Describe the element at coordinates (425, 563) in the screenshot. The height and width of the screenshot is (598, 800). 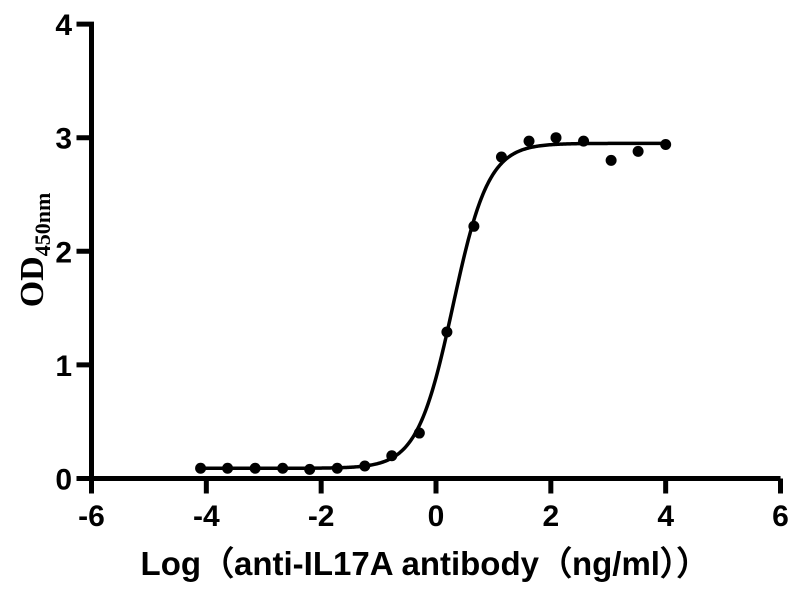
I see `x-axis-title: Log（anti-IL17A antibody（ng/ml））` at that location.